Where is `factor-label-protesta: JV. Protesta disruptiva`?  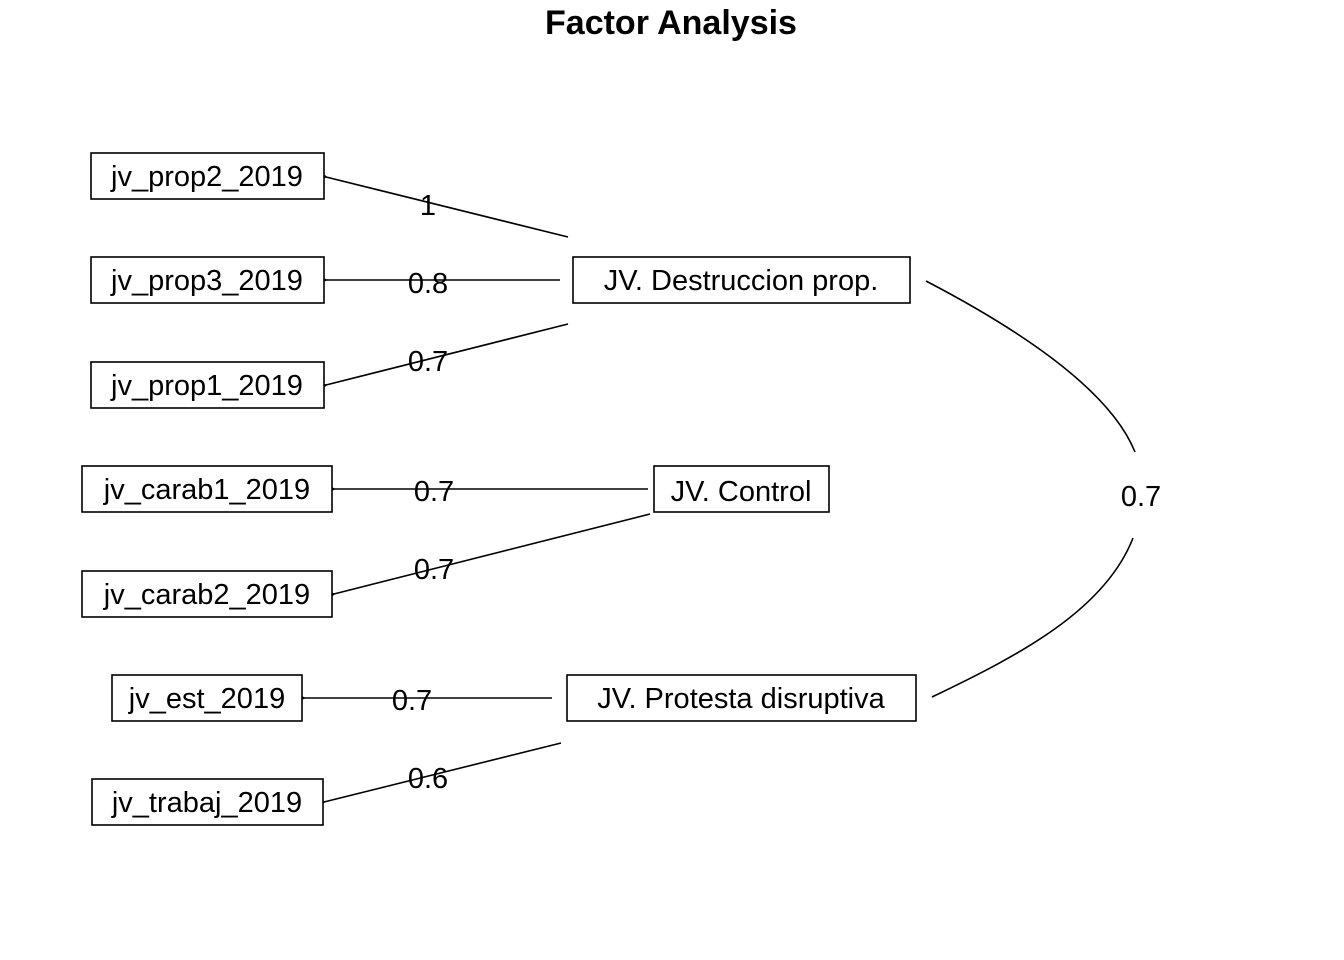
factor-label-protesta: JV. Protesta disruptiva is located at coordinates (741, 699).